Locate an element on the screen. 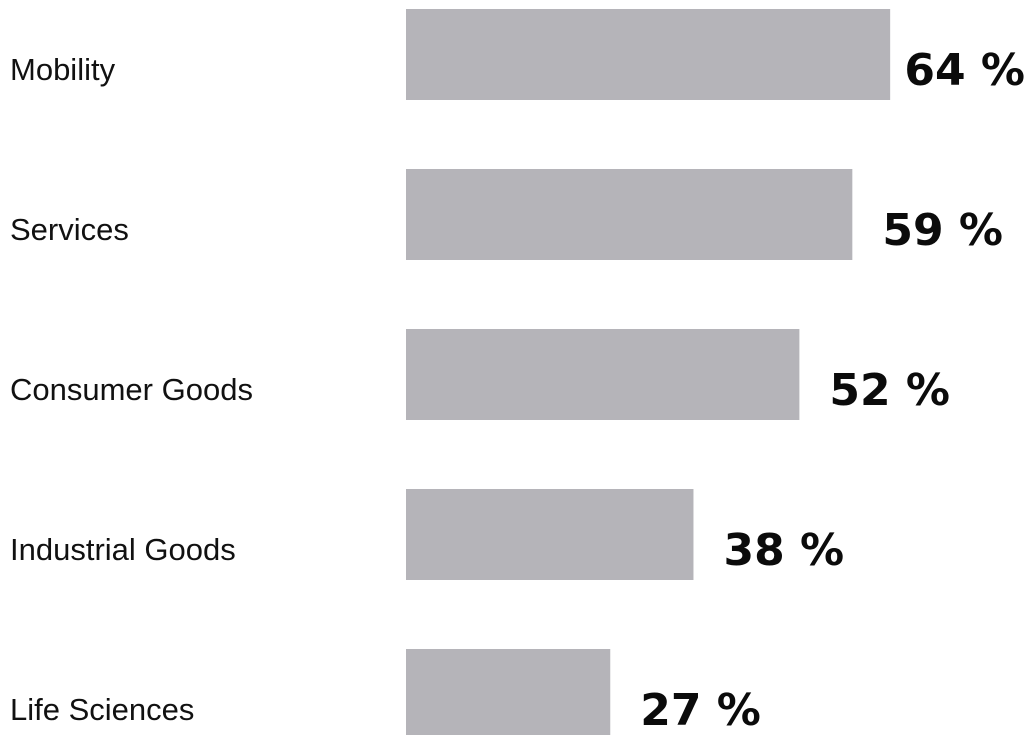 This screenshot has width=1027, height=735. category-label: Mobility is located at coordinates (63, 69).